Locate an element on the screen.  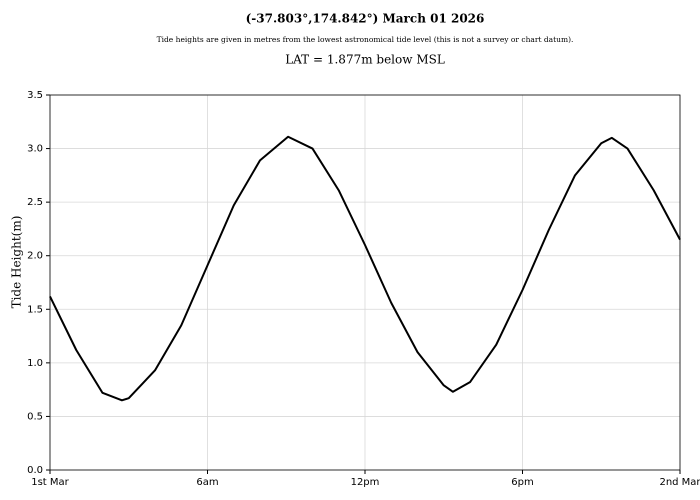
y-axis-label: Tide Height(m) is located at coordinates (17, 262).